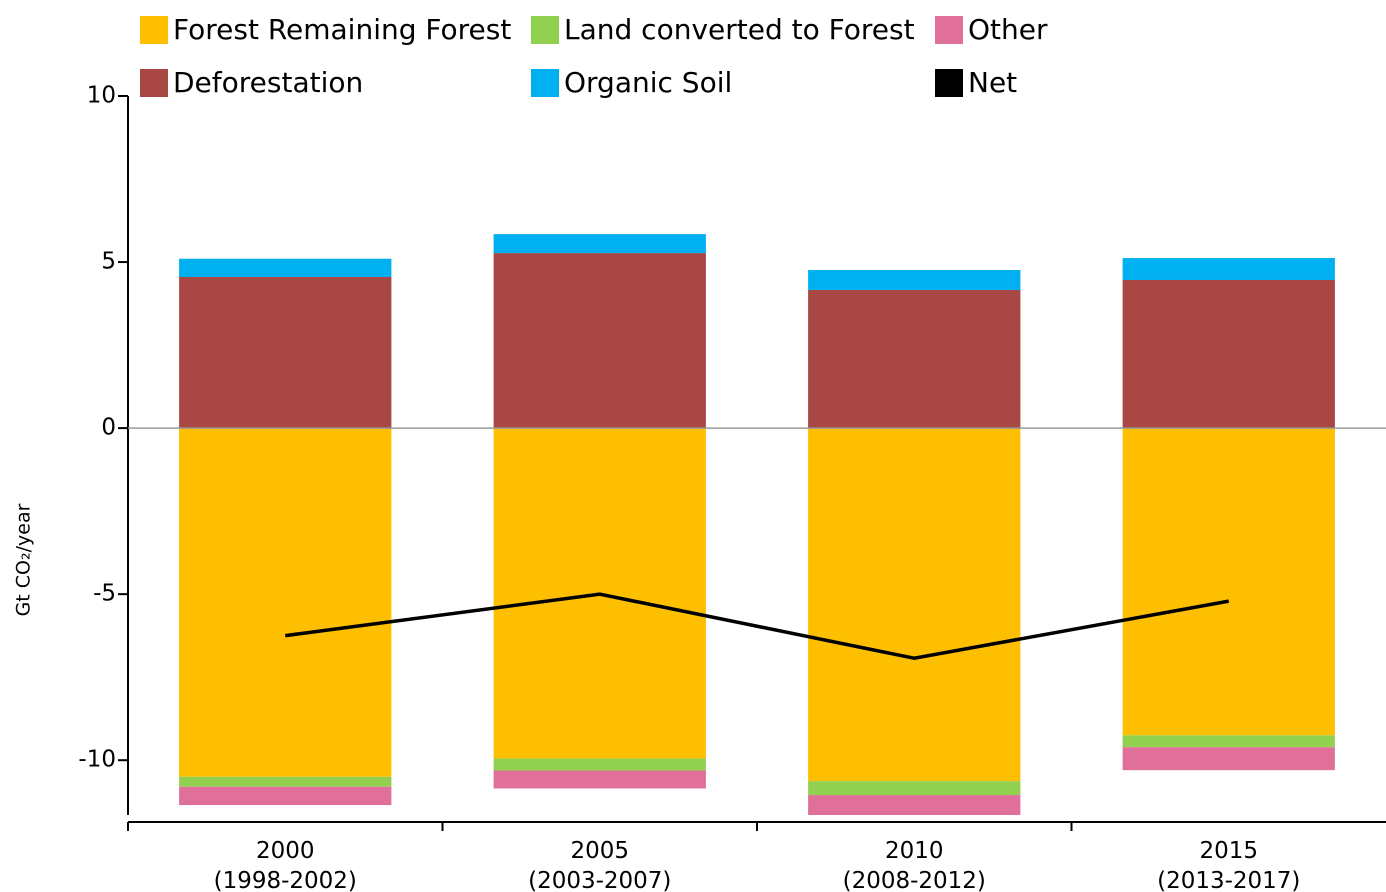  What do you see at coordinates (757, 626) in the screenshot?
I see `net-line` at bounding box center [757, 626].